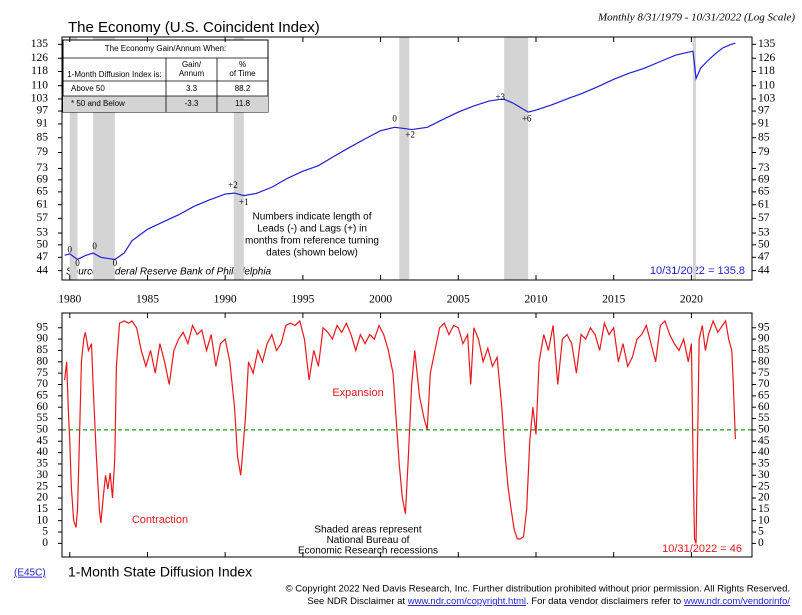  Describe the element at coordinates (764, 452) in the screenshot. I see `y-tick-label: 40` at that location.